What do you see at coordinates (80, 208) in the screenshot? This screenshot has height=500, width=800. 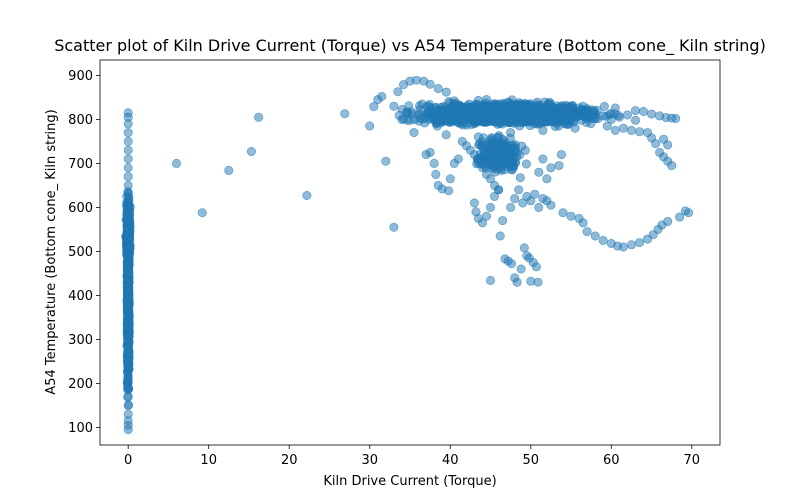 I see `y-tick-label: 600` at bounding box center [80, 208].